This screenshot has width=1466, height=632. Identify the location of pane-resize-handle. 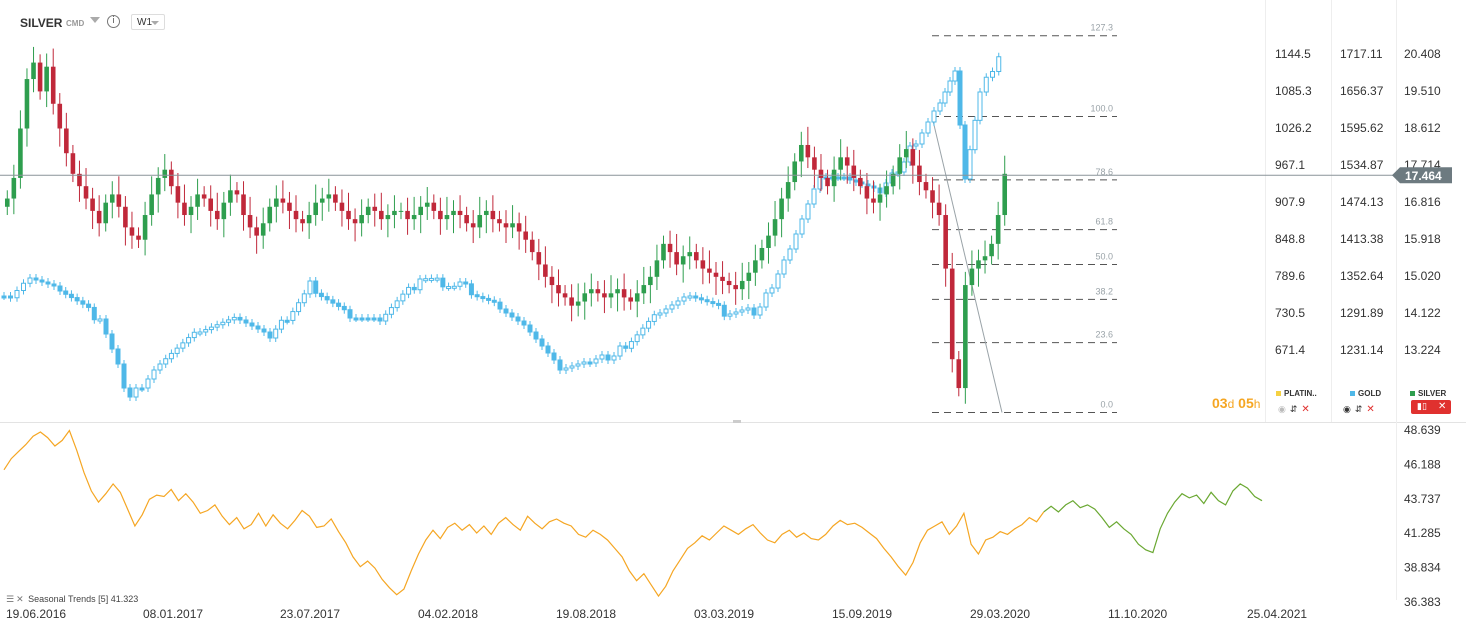
(737, 421).